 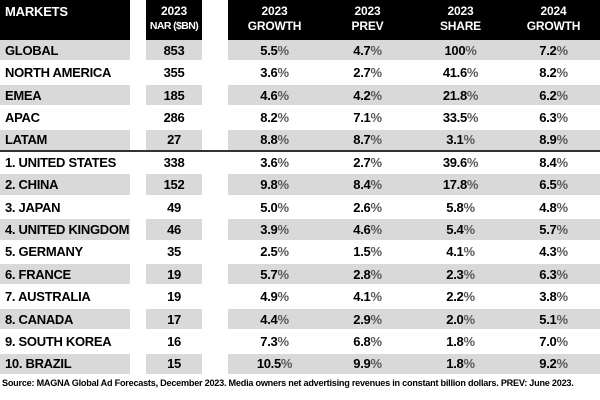 I want to click on cell-growth-2024: 9.2%, so click(x=553, y=364).